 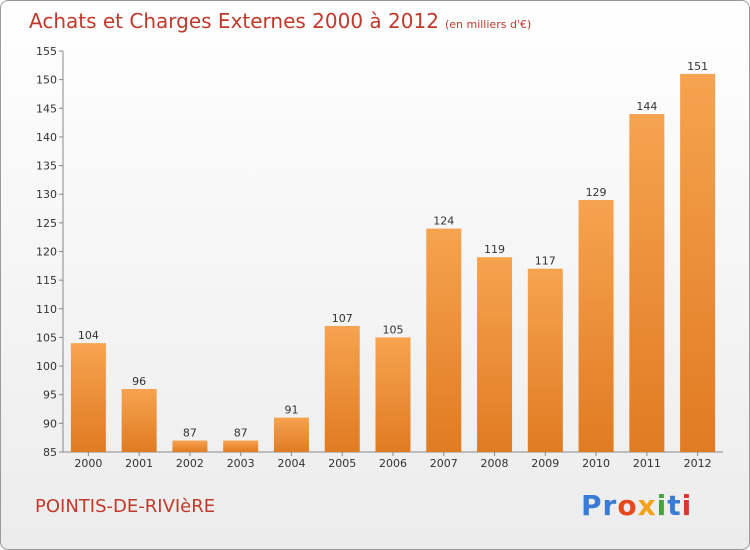 What do you see at coordinates (50, 452) in the screenshot?
I see `y-tick-label: 85` at bounding box center [50, 452].